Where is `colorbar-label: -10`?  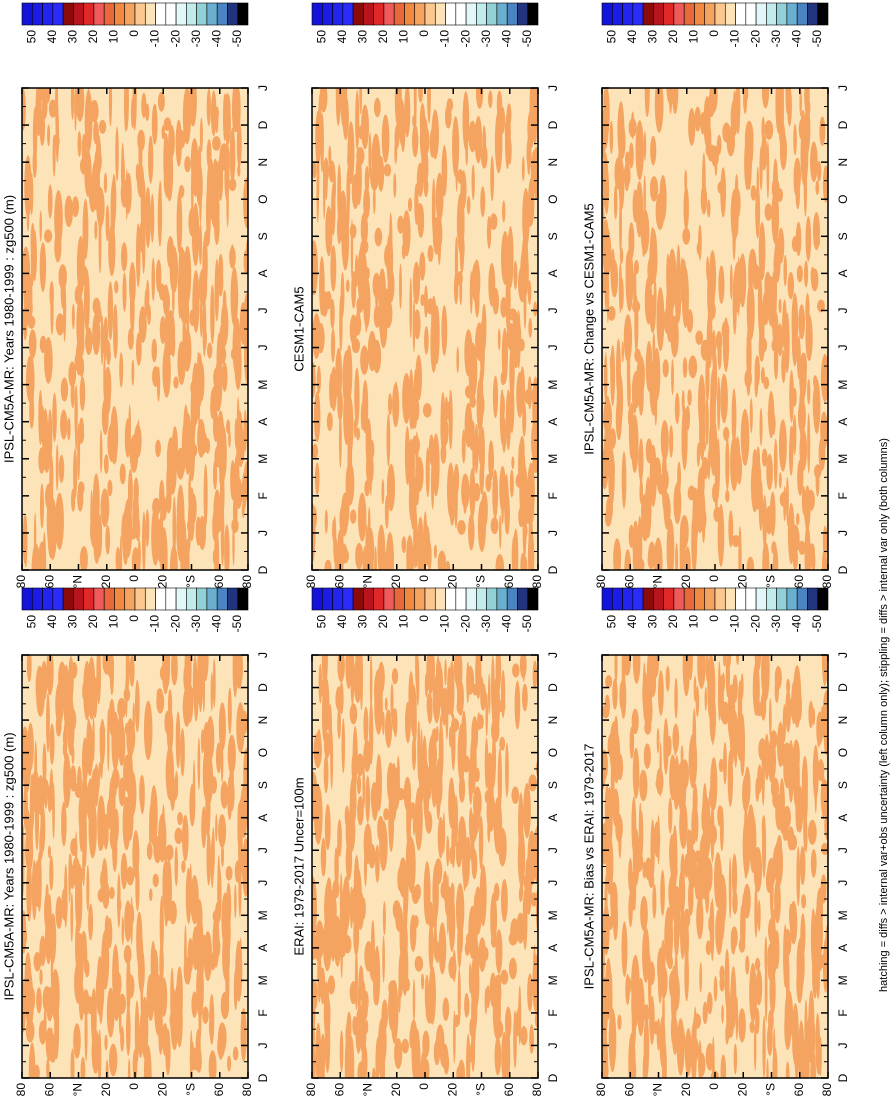
colorbar-label: -10 is located at coordinates (735, 39).